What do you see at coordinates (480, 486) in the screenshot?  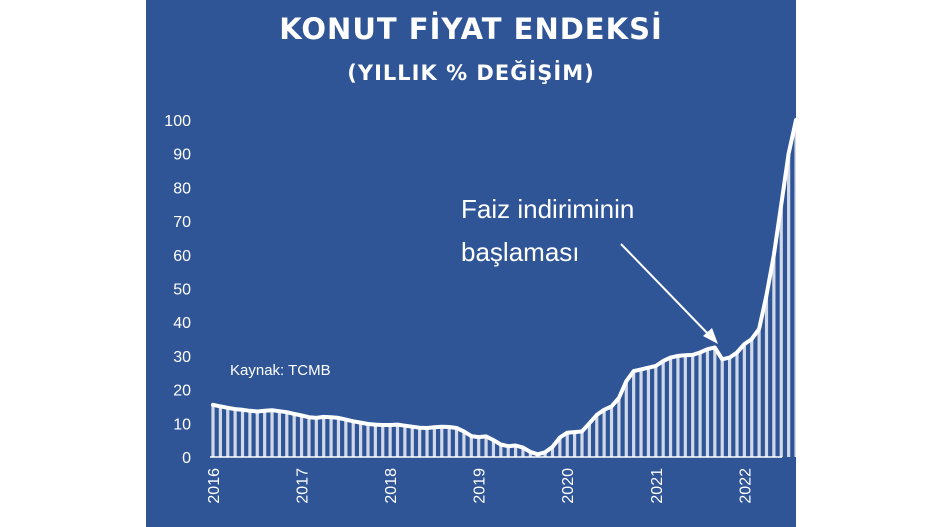 I see `x-axis: 2016 2017 2018 2019 2020 2021 2022` at bounding box center [480, 486].